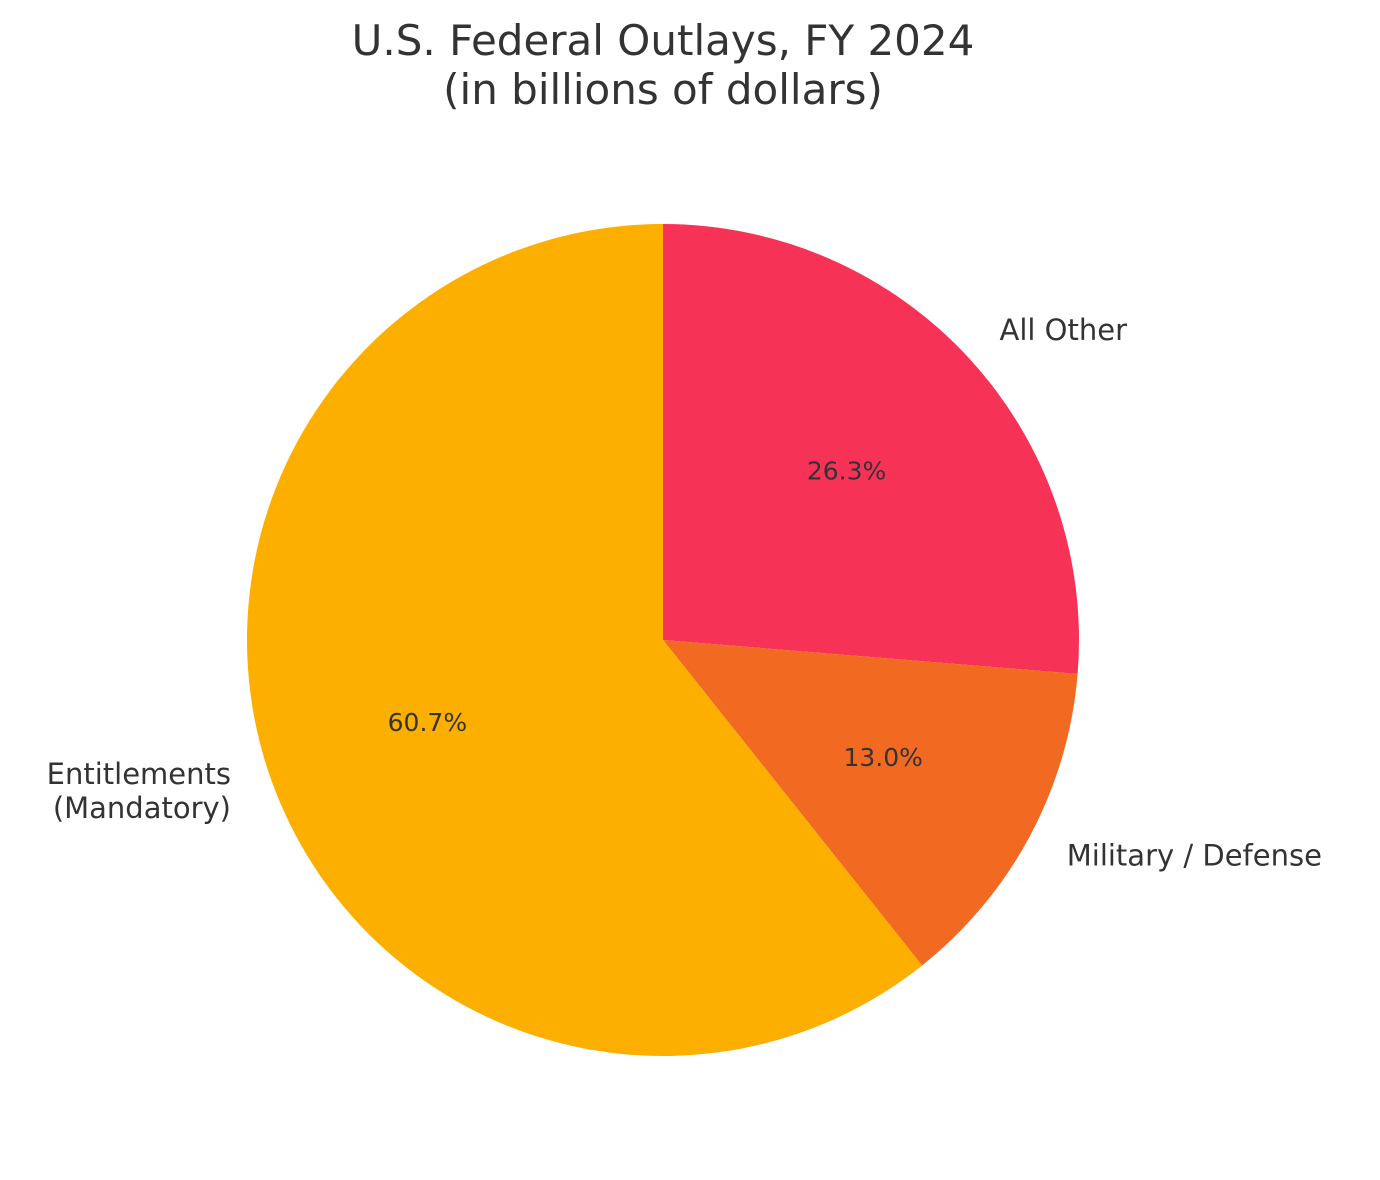  I want to click on chart-title-line-2: (in billions of dollars), so click(663, 89).